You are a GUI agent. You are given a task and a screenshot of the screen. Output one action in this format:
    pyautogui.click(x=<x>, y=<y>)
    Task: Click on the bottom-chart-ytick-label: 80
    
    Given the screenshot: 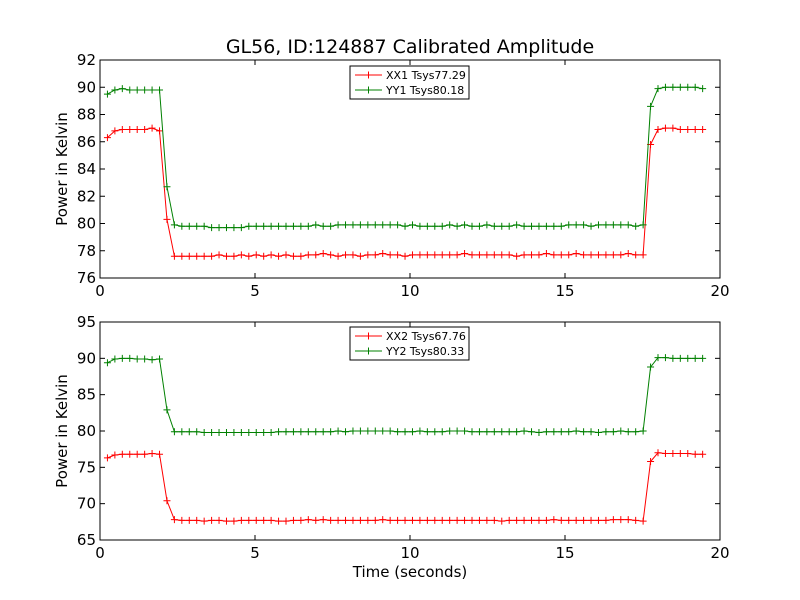 What is the action you would take?
    pyautogui.click(x=86, y=431)
    